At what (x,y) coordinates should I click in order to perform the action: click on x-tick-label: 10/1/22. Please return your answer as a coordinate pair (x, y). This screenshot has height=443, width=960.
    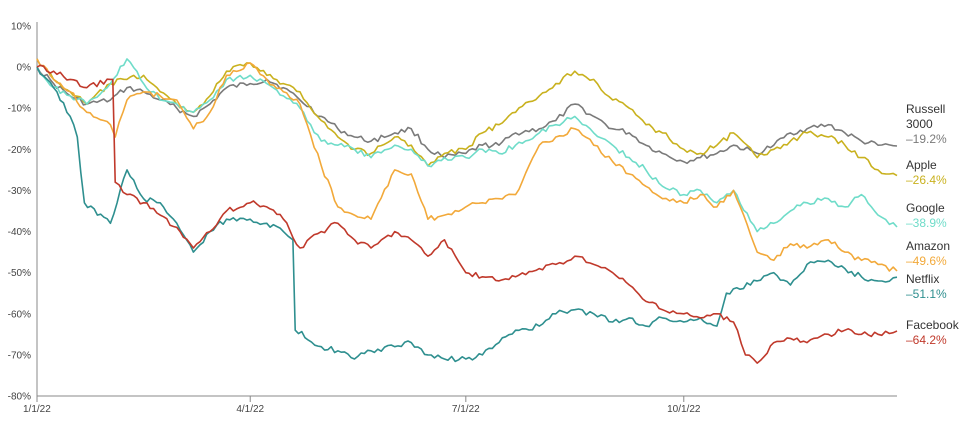
    Looking at the image, I should click on (684, 409).